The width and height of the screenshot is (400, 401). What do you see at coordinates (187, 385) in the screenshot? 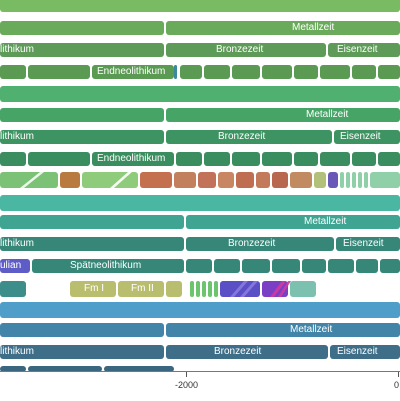
I see `axis-tick-label: -2000` at bounding box center [187, 385].